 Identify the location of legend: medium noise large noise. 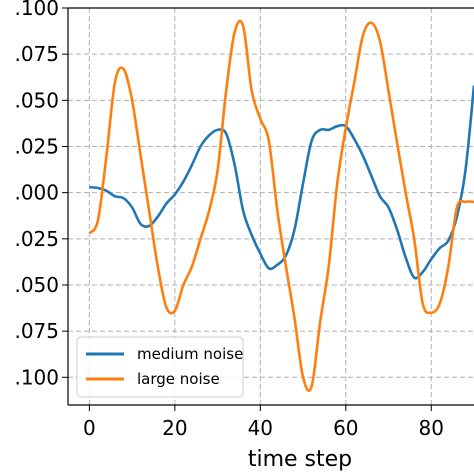
(160, 367).